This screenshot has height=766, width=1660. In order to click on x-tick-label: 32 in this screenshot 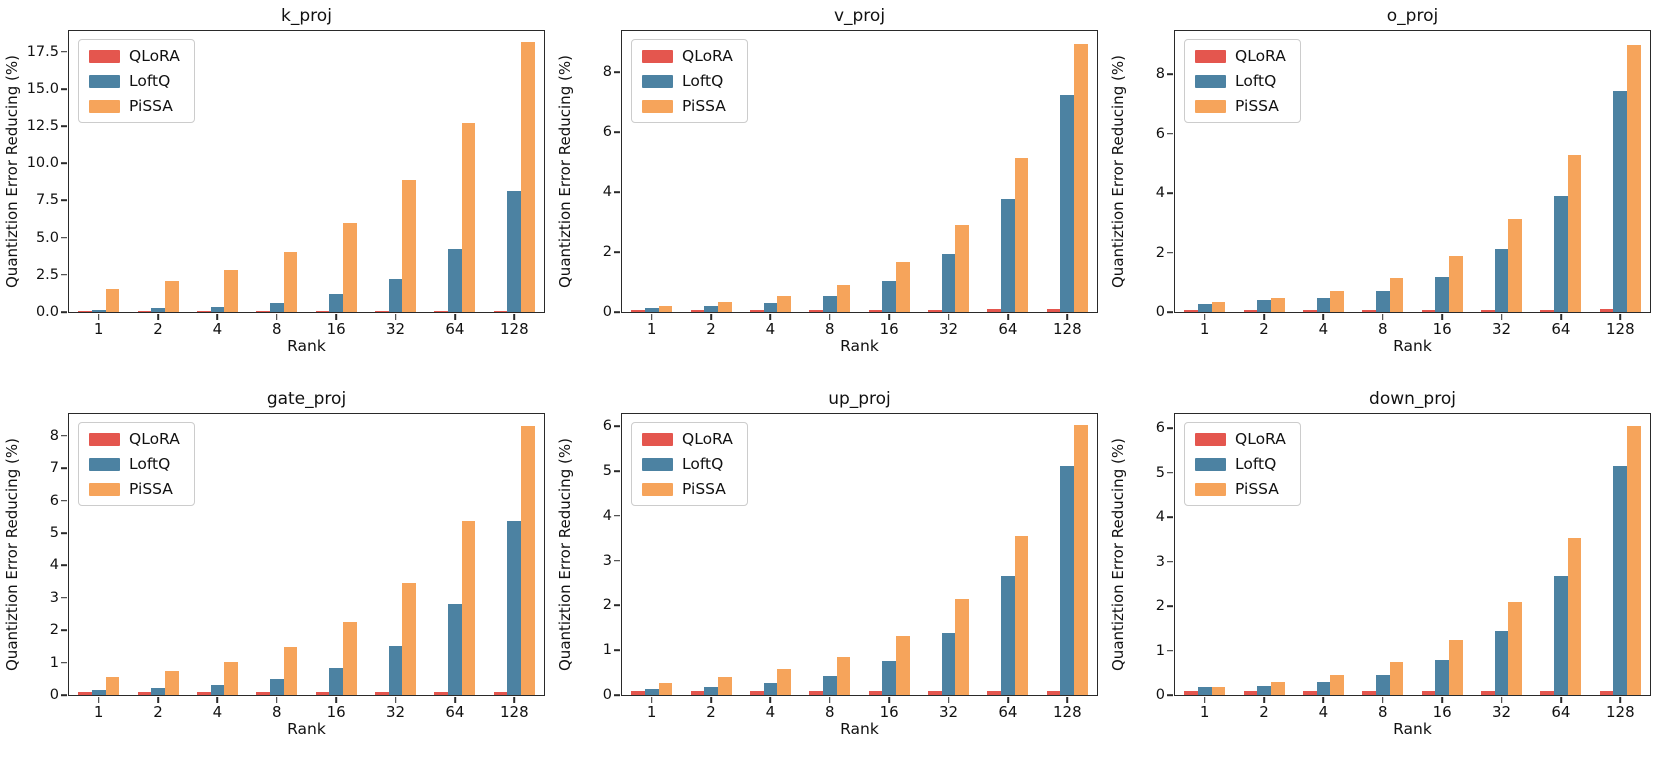, I will do `click(396, 712)`.